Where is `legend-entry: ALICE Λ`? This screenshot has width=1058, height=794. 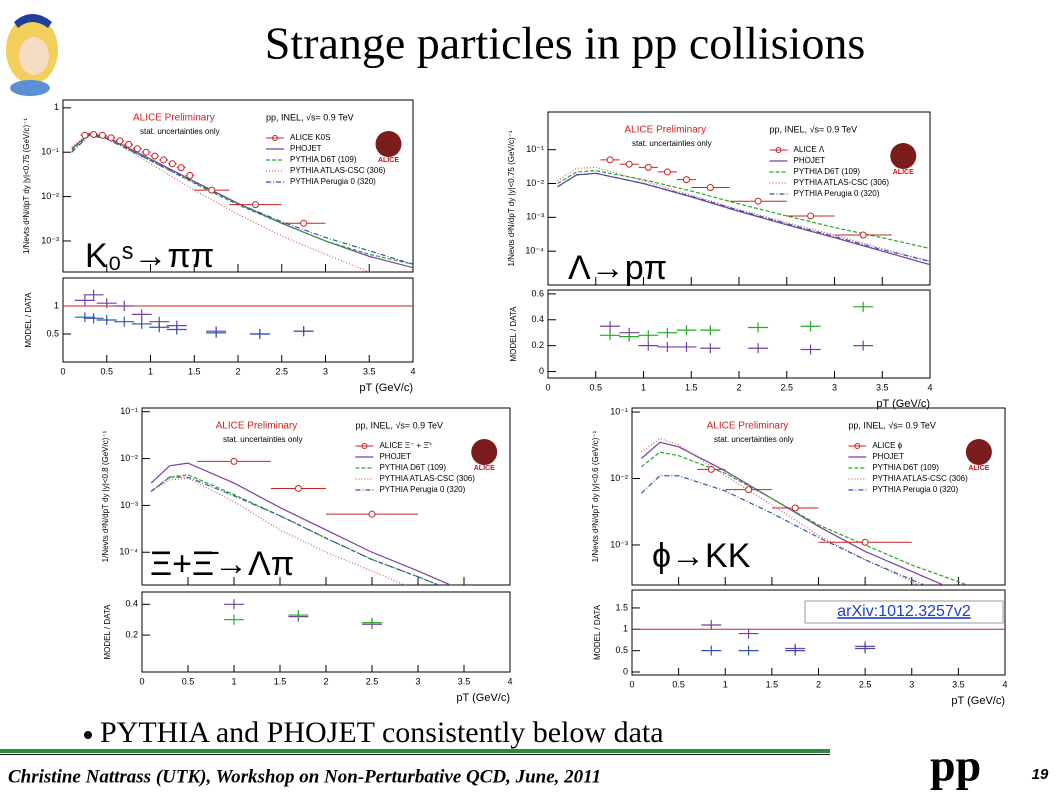 legend-entry: ALICE Λ is located at coordinates (809, 149).